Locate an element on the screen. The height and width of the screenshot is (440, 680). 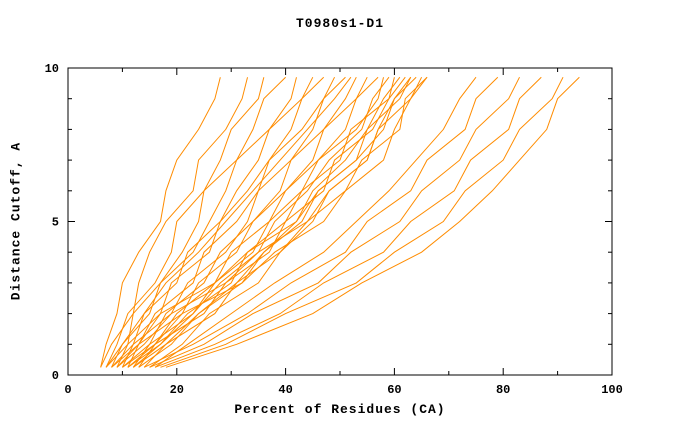
chart-title: T0980s1-D1 is located at coordinates (339, 23).